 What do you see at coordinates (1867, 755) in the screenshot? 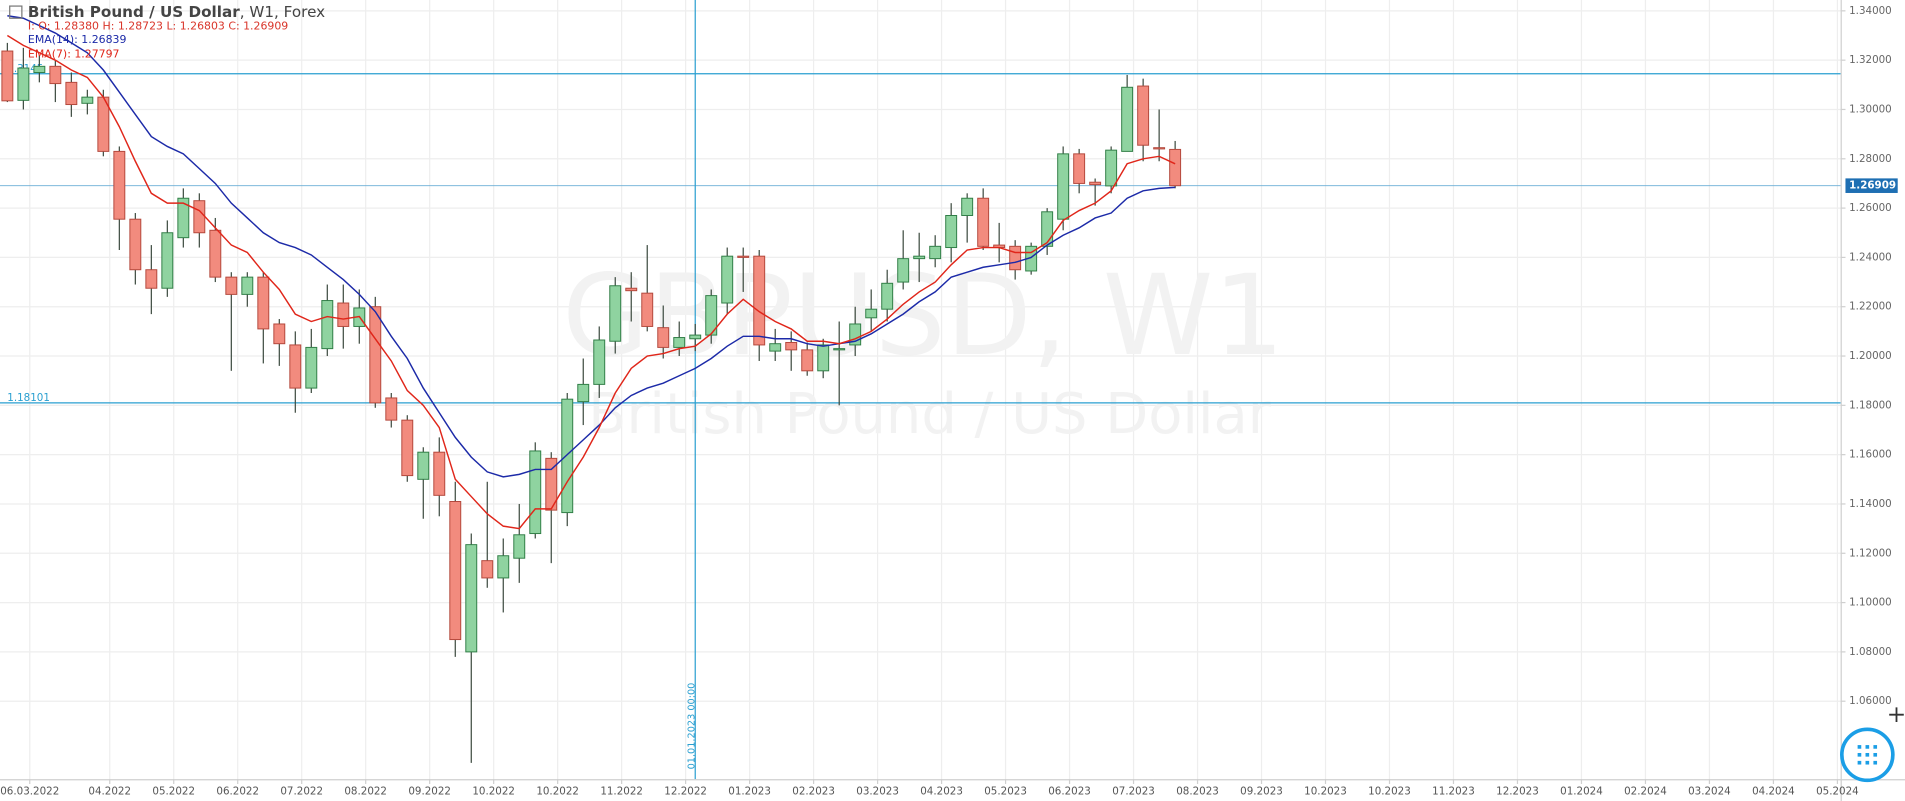
I see `menu-dots` at bounding box center [1867, 755].